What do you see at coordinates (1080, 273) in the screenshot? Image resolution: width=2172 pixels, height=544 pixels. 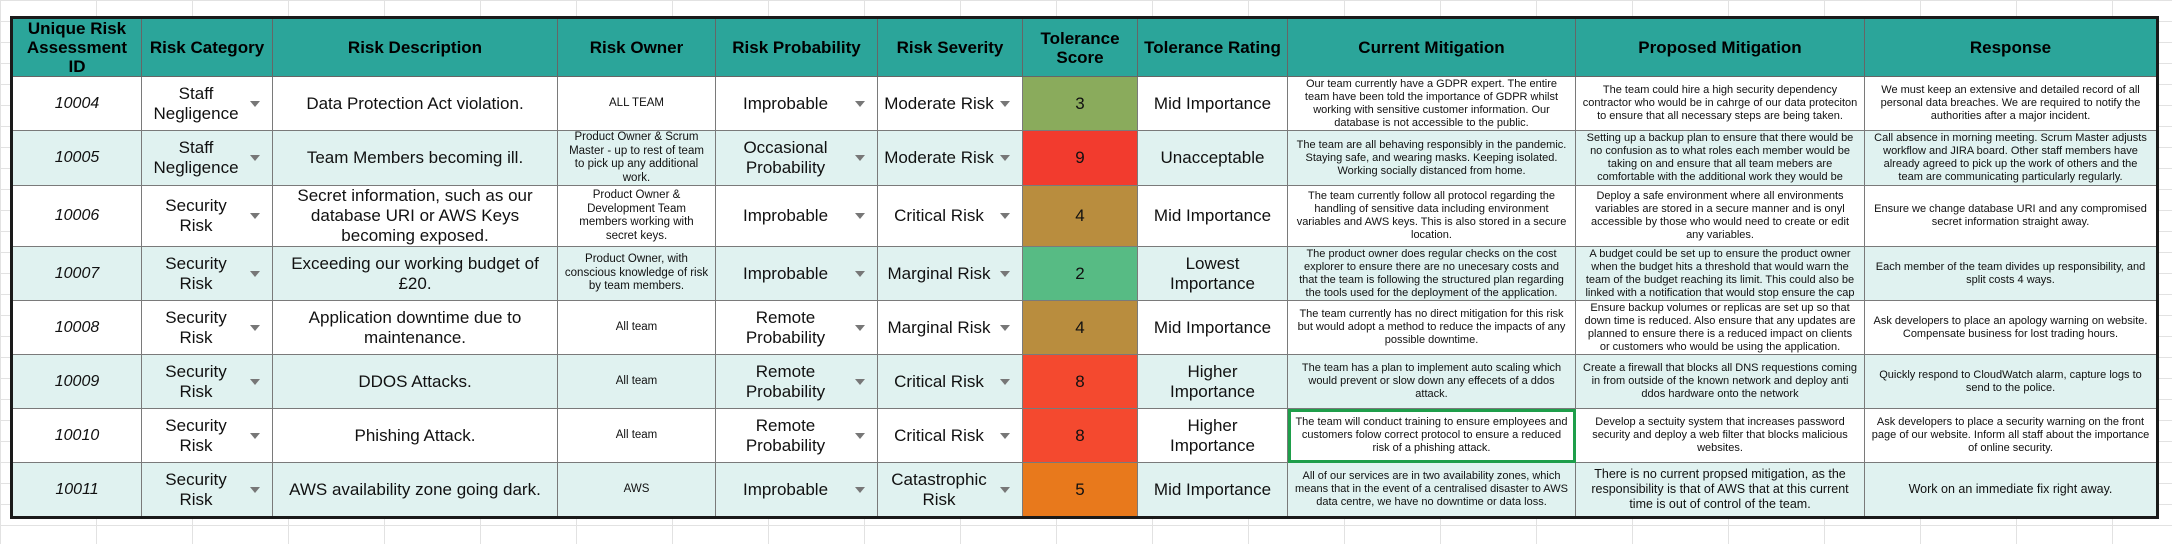 I see `score-cell: 2` at bounding box center [1080, 273].